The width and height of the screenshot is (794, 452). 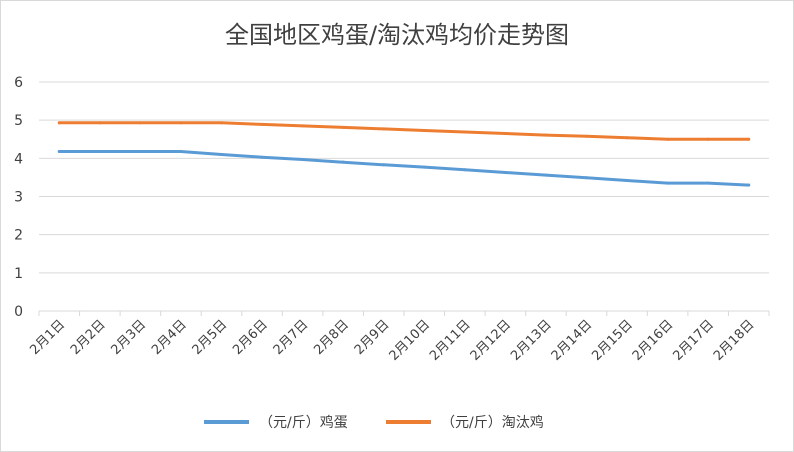 I want to click on x-tick-label: 2月15日, so click(x=612, y=340).